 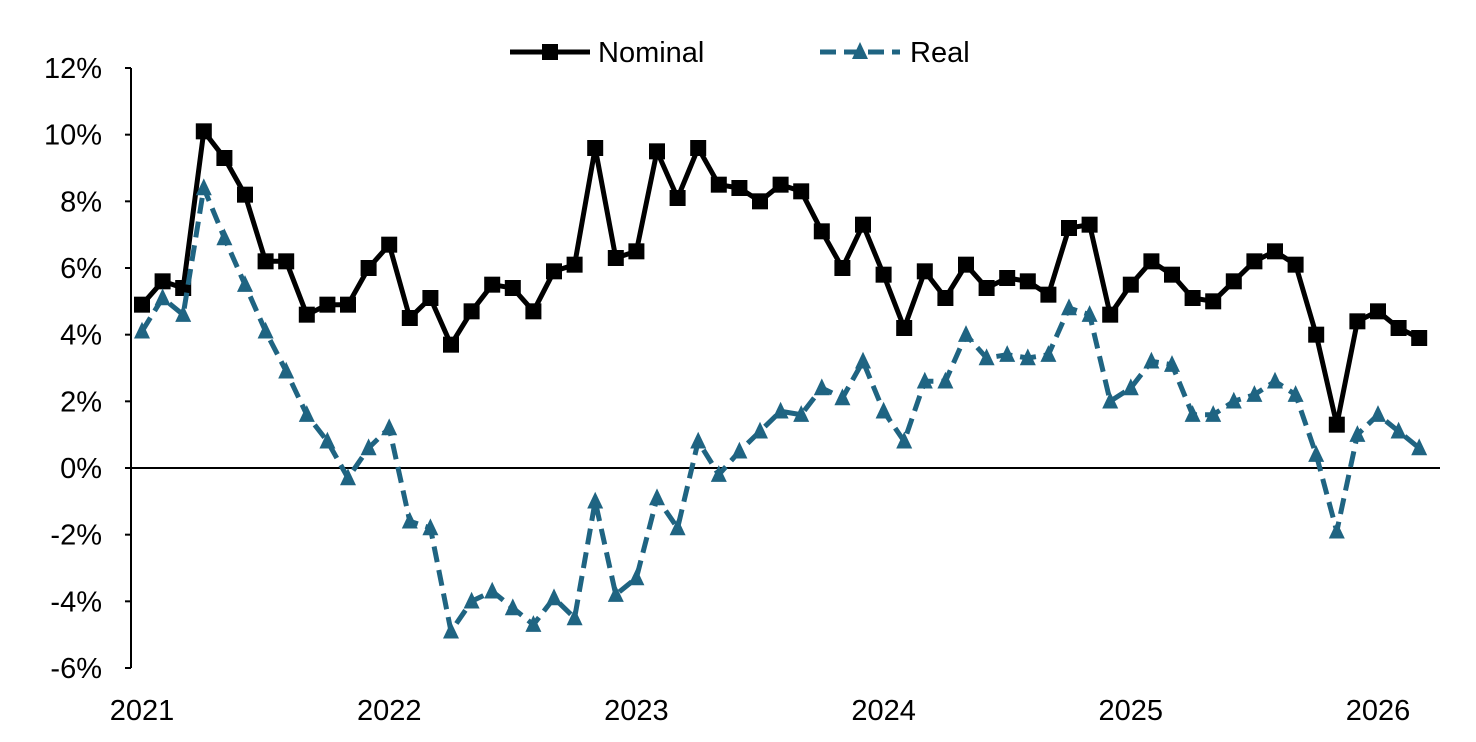 What do you see at coordinates (550, 52) in the screenshot?
I see `legend-marker` at bounding box center [550, 52].